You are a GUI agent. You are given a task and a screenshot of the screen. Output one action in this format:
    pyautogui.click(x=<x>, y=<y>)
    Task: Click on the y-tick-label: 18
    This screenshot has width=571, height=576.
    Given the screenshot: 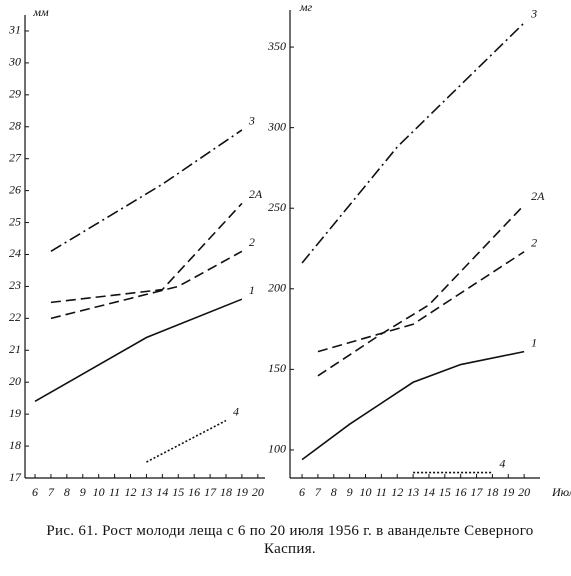 What is the action you would take?
    pyautogui.click(x=15, y=445)
    